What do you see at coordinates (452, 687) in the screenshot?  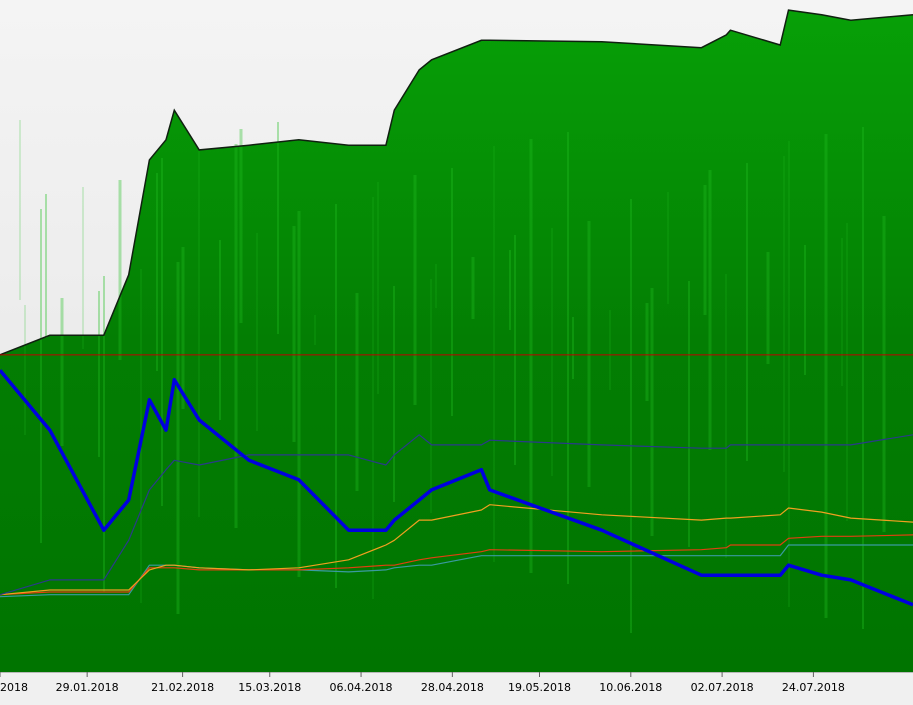 I see `x-tick-label: 28.04.2018` at bounding box center [452, 687].